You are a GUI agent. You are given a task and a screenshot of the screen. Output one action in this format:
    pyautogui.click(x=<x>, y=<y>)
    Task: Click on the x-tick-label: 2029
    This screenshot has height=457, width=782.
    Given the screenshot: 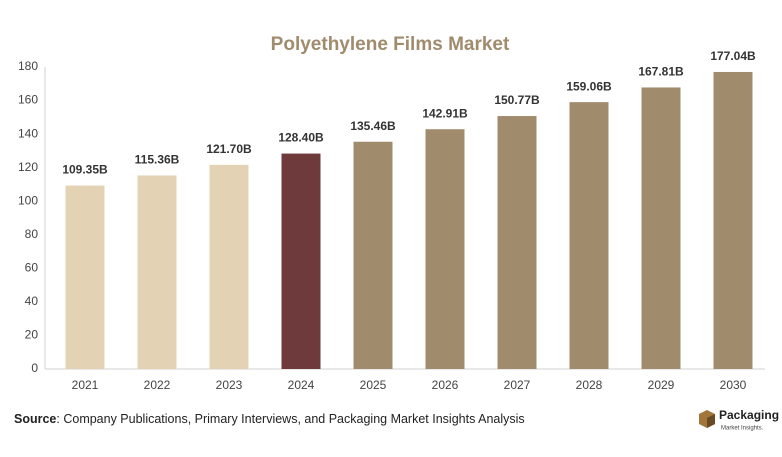 What is the action you would take?
    pyautogui.click(x=661, y=385)
    